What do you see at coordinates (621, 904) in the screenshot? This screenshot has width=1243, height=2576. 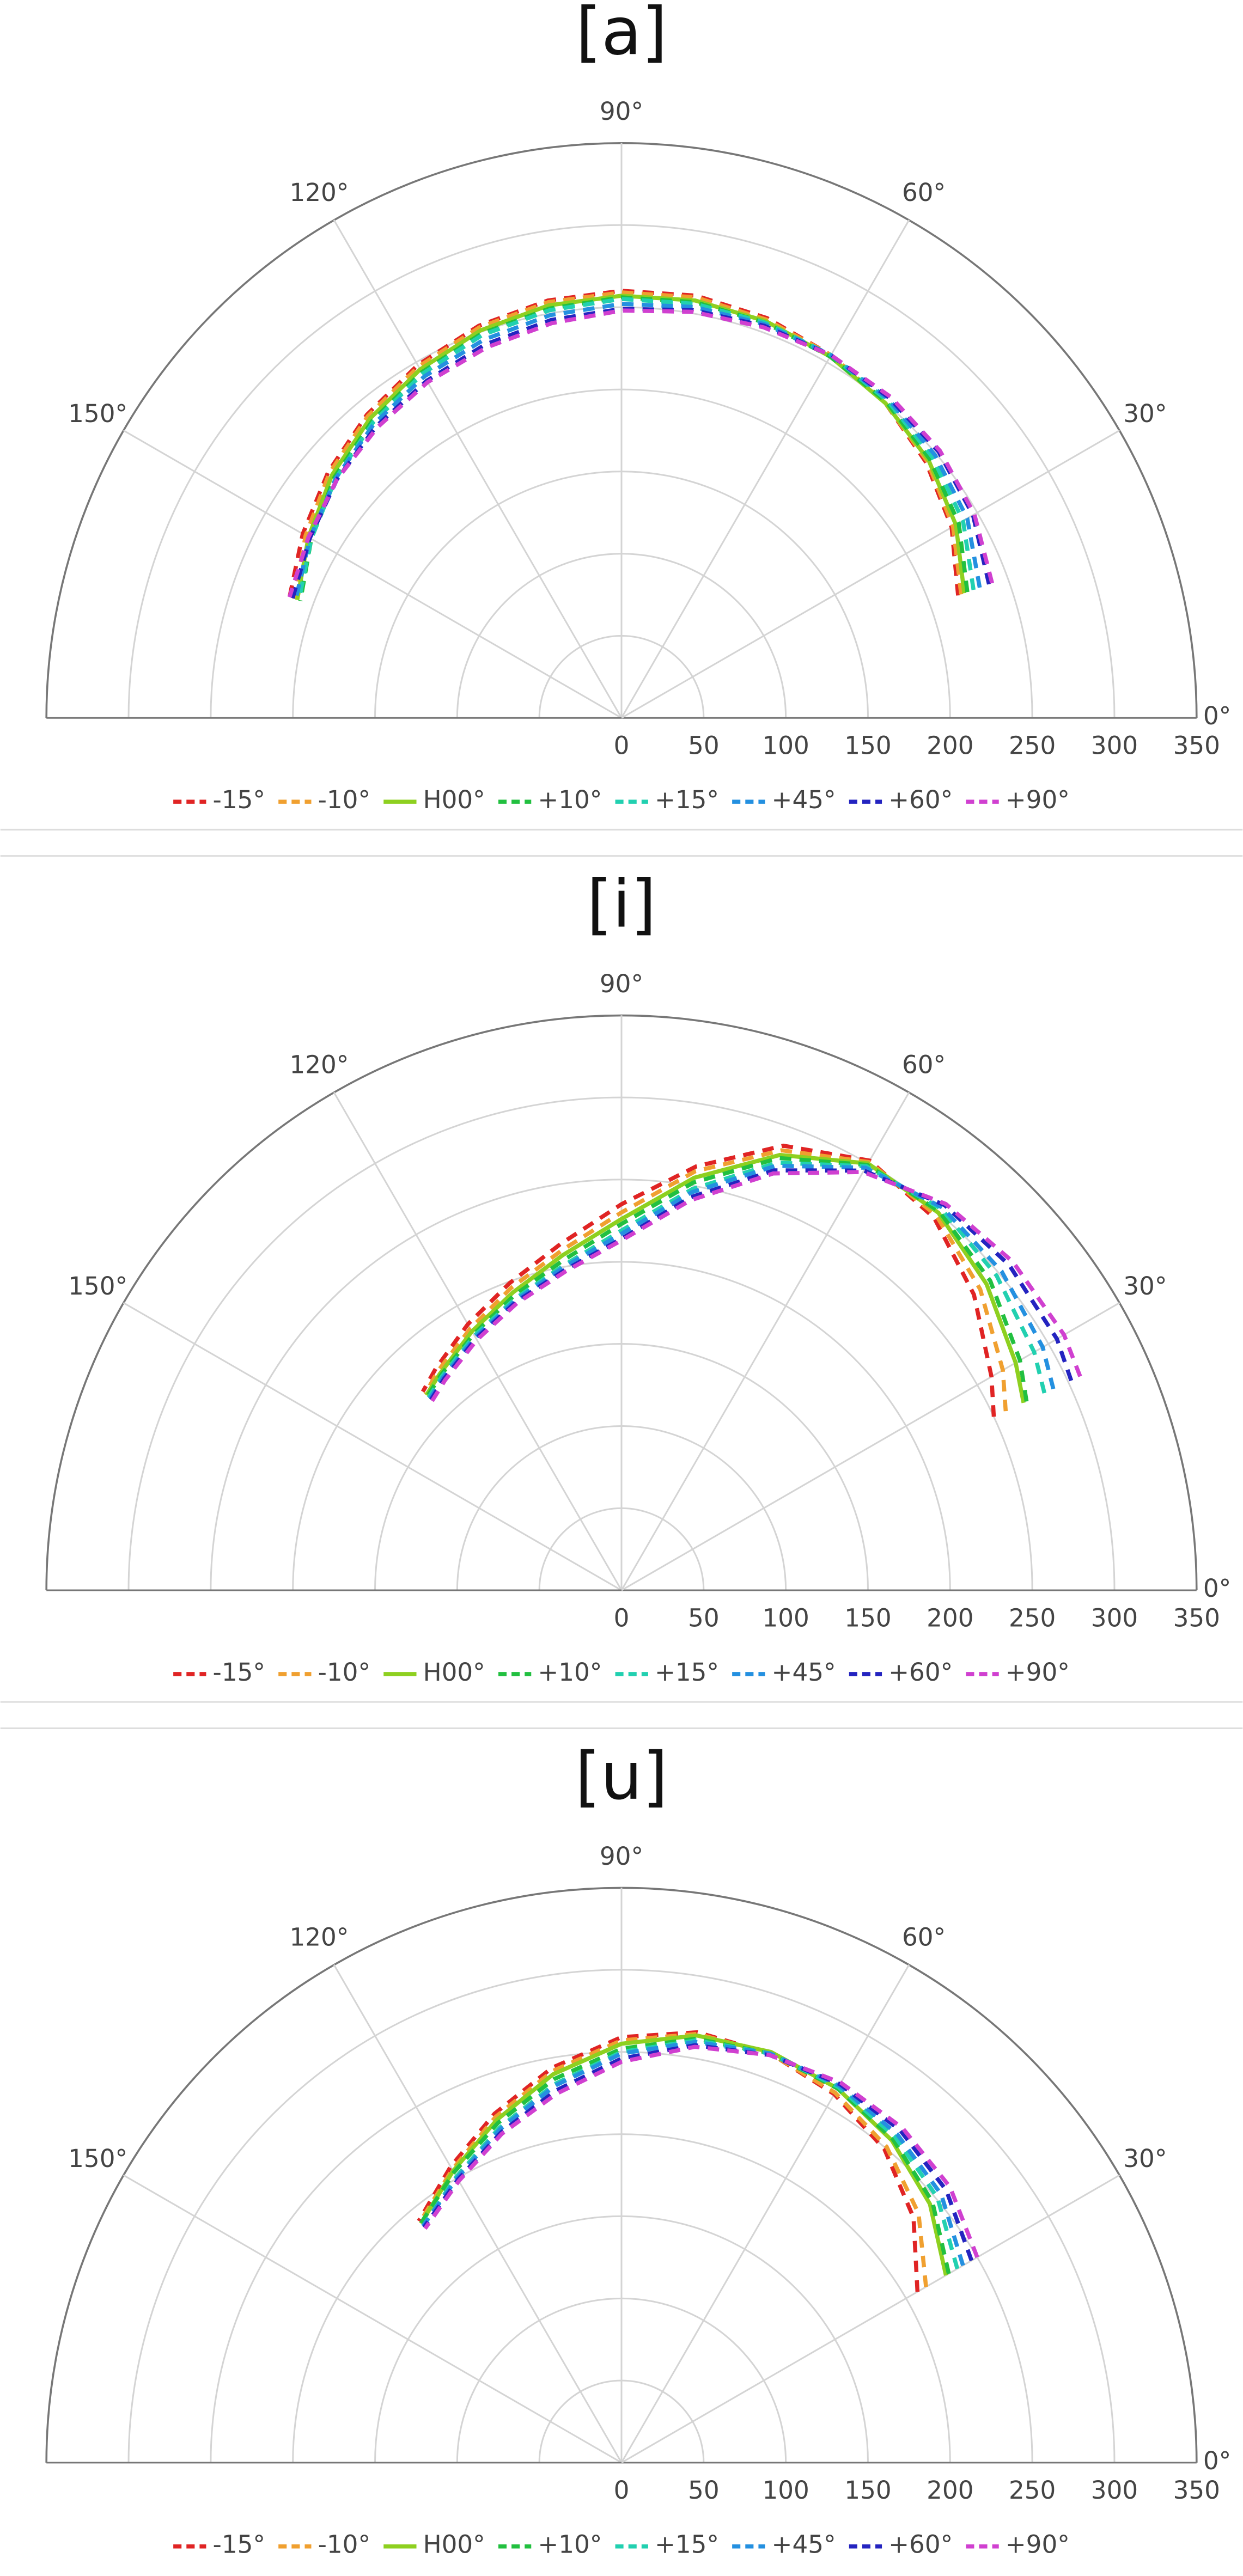 I see `chart-title: [i]` at bounding box center [621, 904].